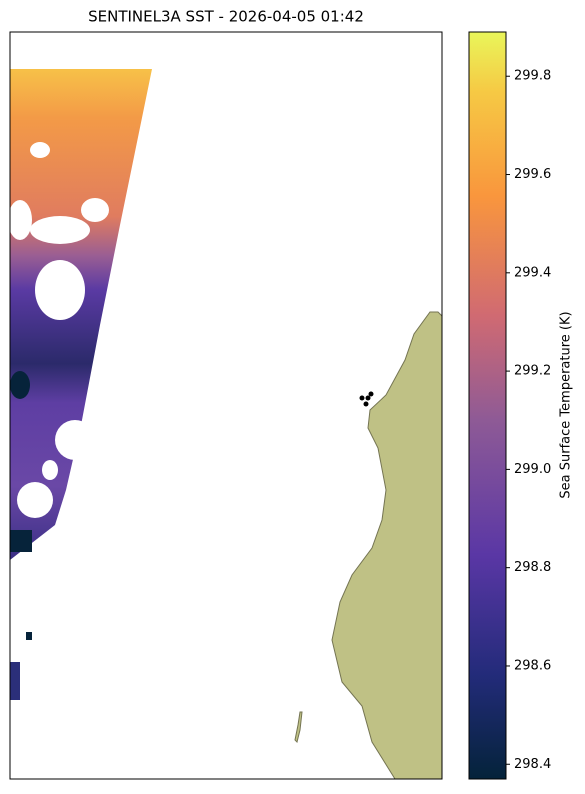 The image size is (585, 794). Describe the element at coordinates (532, 174) in the screenshot. I see `colorbar-tick-label: 299.6` at that location.